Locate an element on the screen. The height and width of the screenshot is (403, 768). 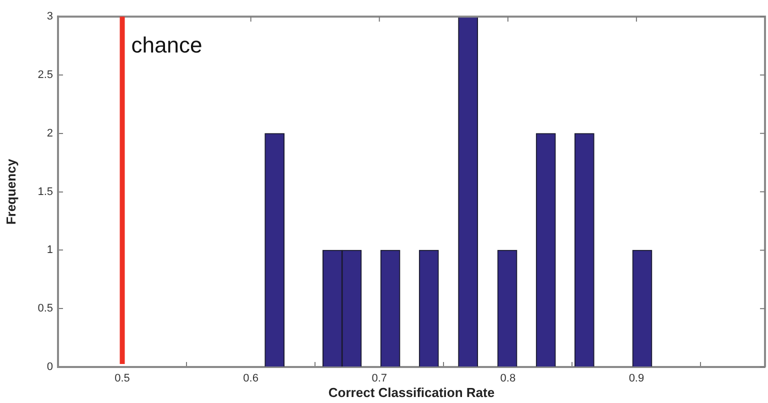
y-axis-title: Frequency is located at coordinates (10, 191).